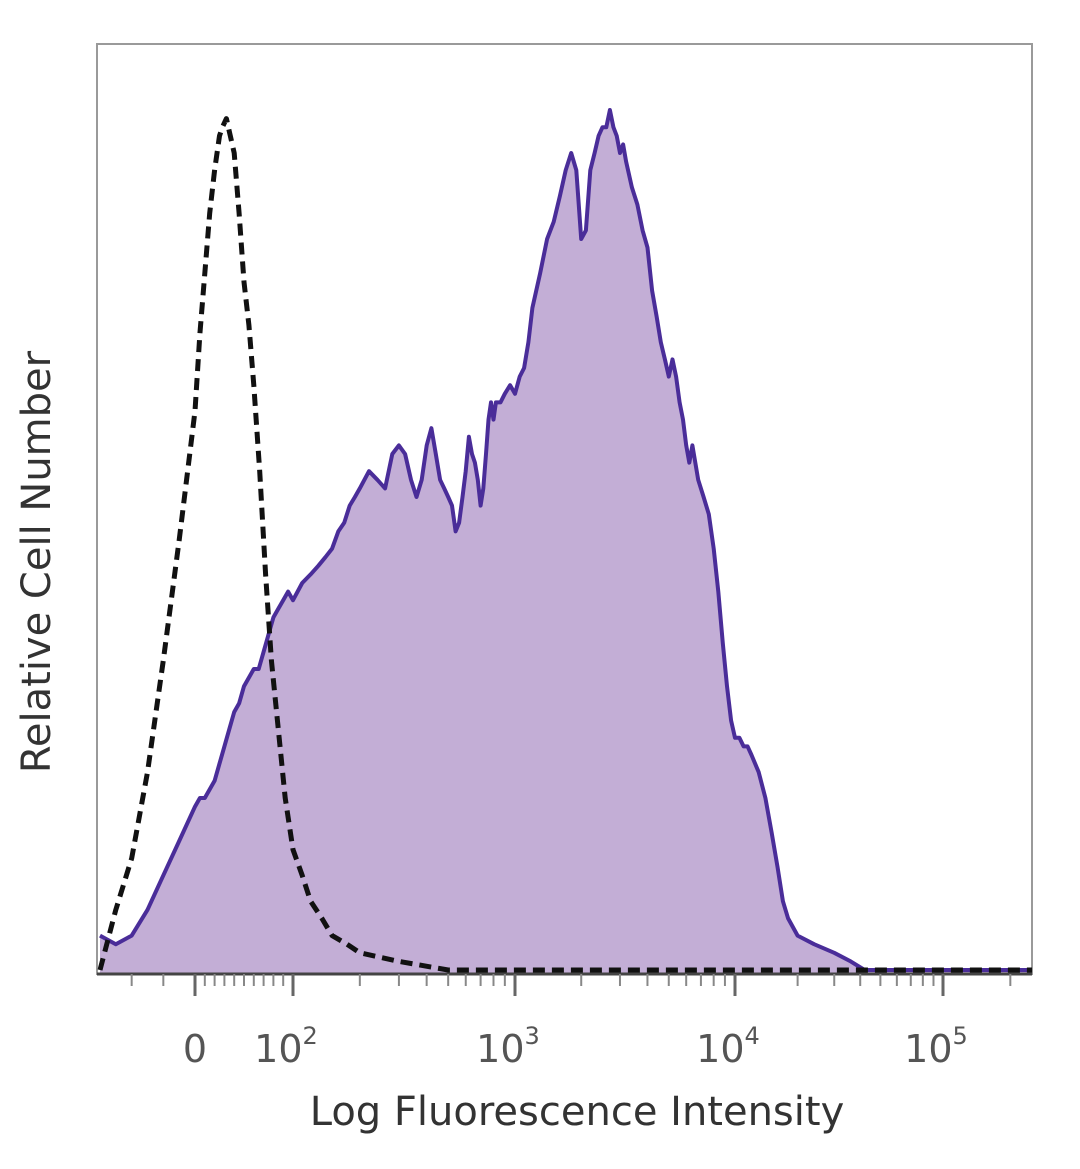 This screenshot has height=1169, width=1080. I want to click on x-tick-label: 10³, so click(508, 1046).